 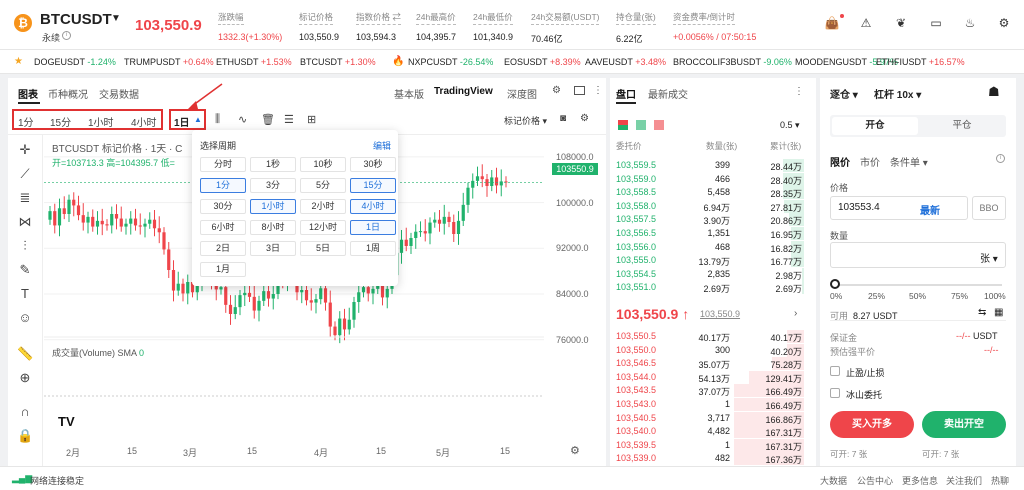 What do you see at coordinates (25, 293) in the screenshot?
I see `text-icon: T` at bounding box center [25, 293].